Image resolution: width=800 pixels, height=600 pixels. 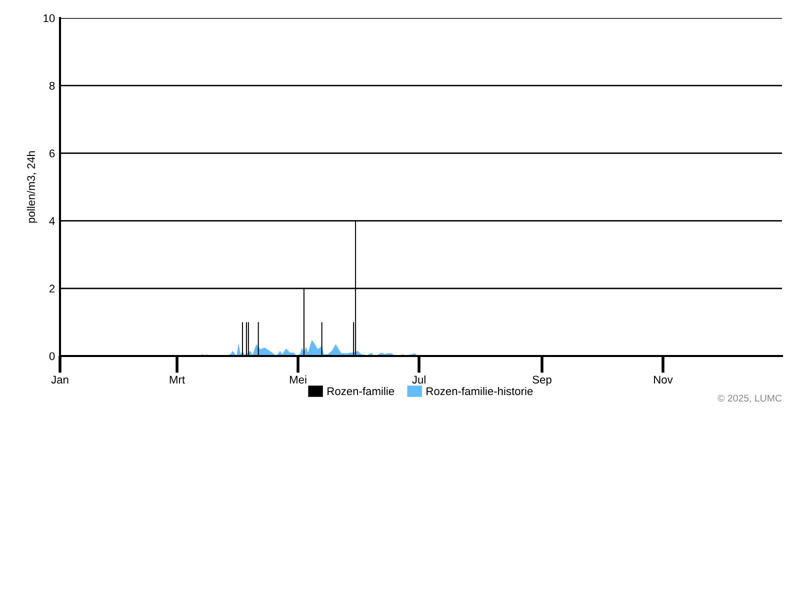 I want to click on x-tick-label: Nov, so click(x=663, y=380).